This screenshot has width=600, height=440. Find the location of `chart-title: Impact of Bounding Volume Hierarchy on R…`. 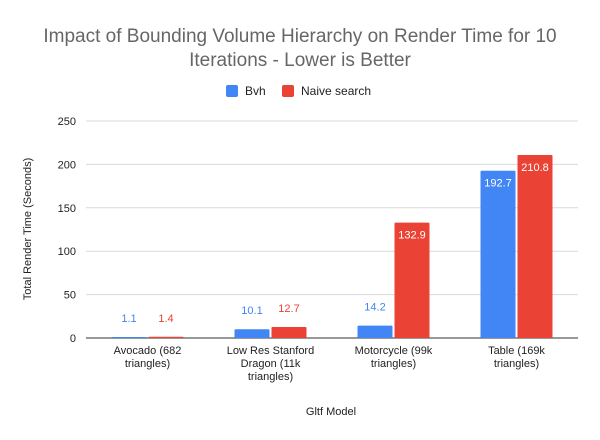

chart-title: Impact of Bounding Volume Hierarchy on R… is located at coordinates (299, 48).